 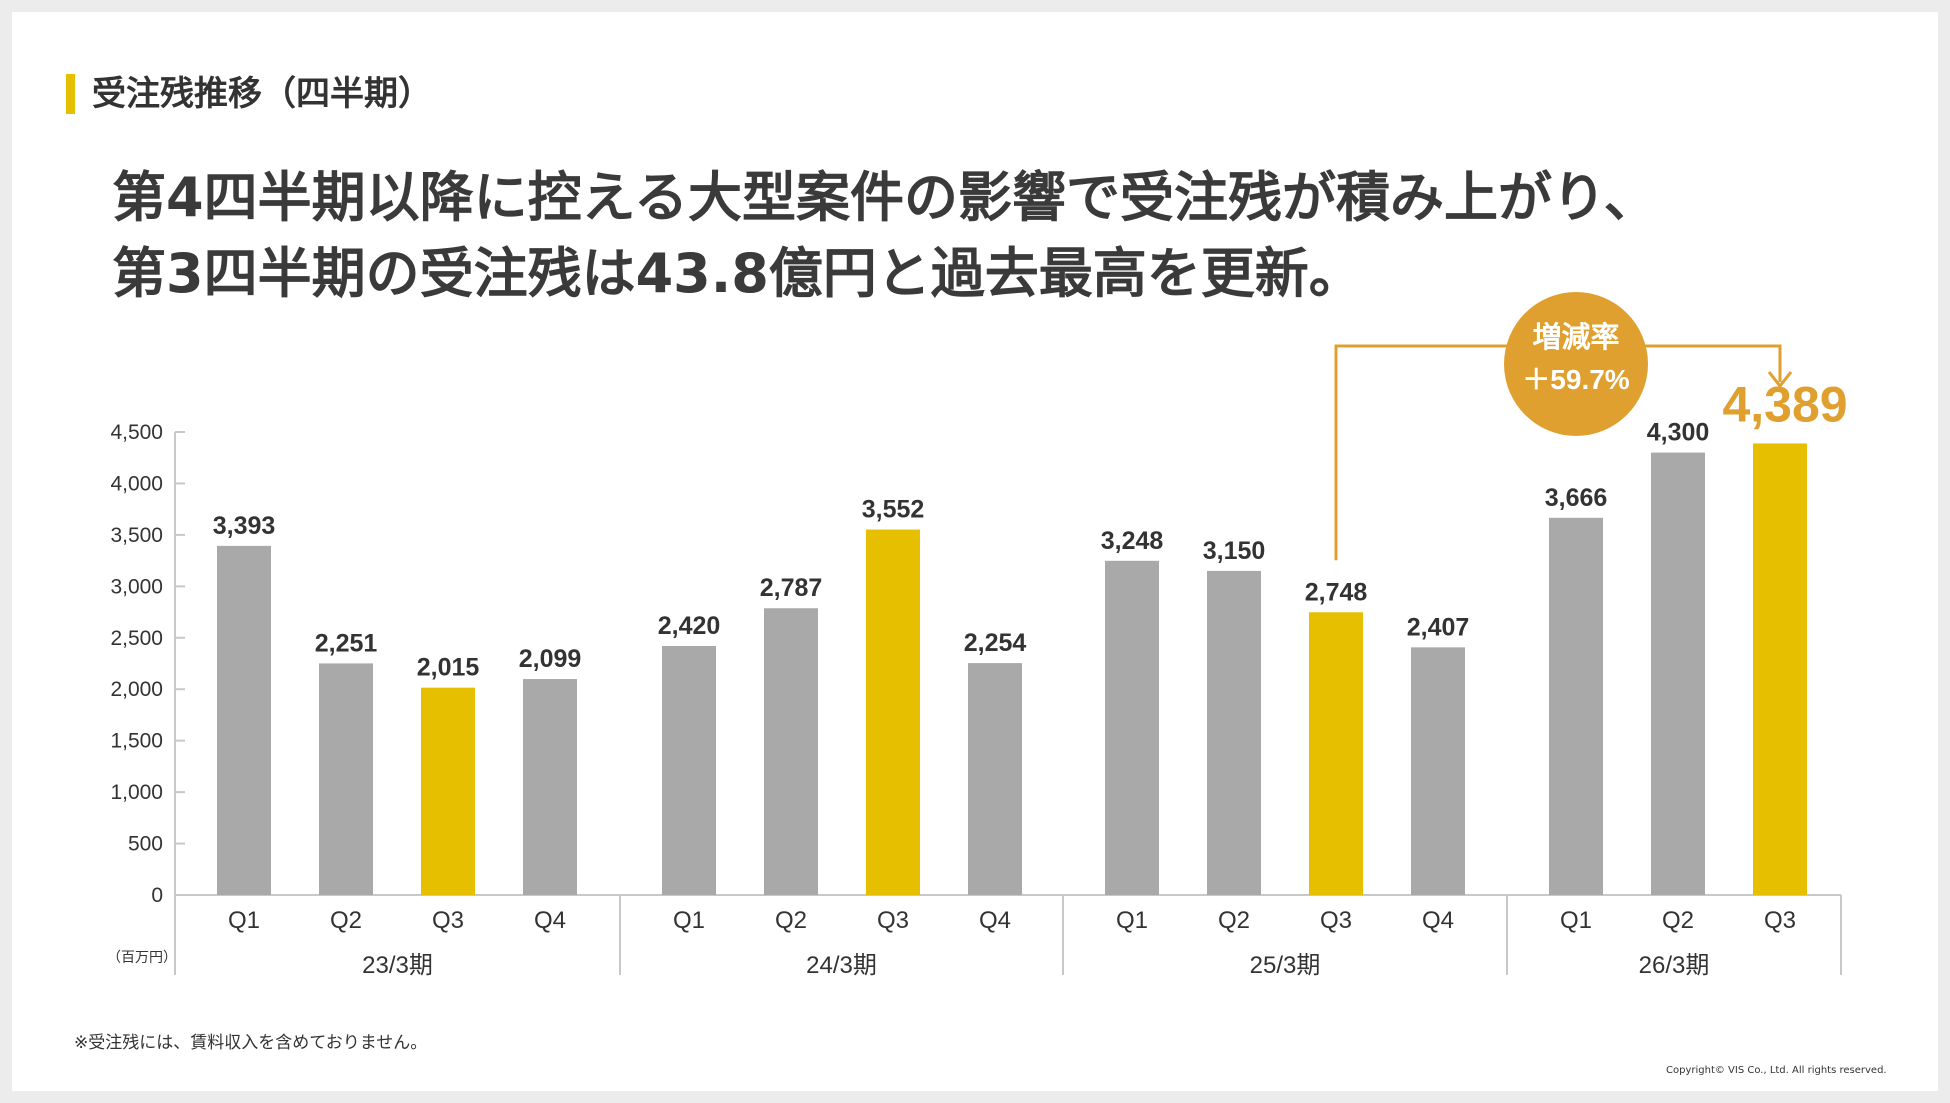 What do you see at coordinates (1576, 706) in the screenshot?
I see `bar-26/3期-Q1` at bounding box center [1576, 706].